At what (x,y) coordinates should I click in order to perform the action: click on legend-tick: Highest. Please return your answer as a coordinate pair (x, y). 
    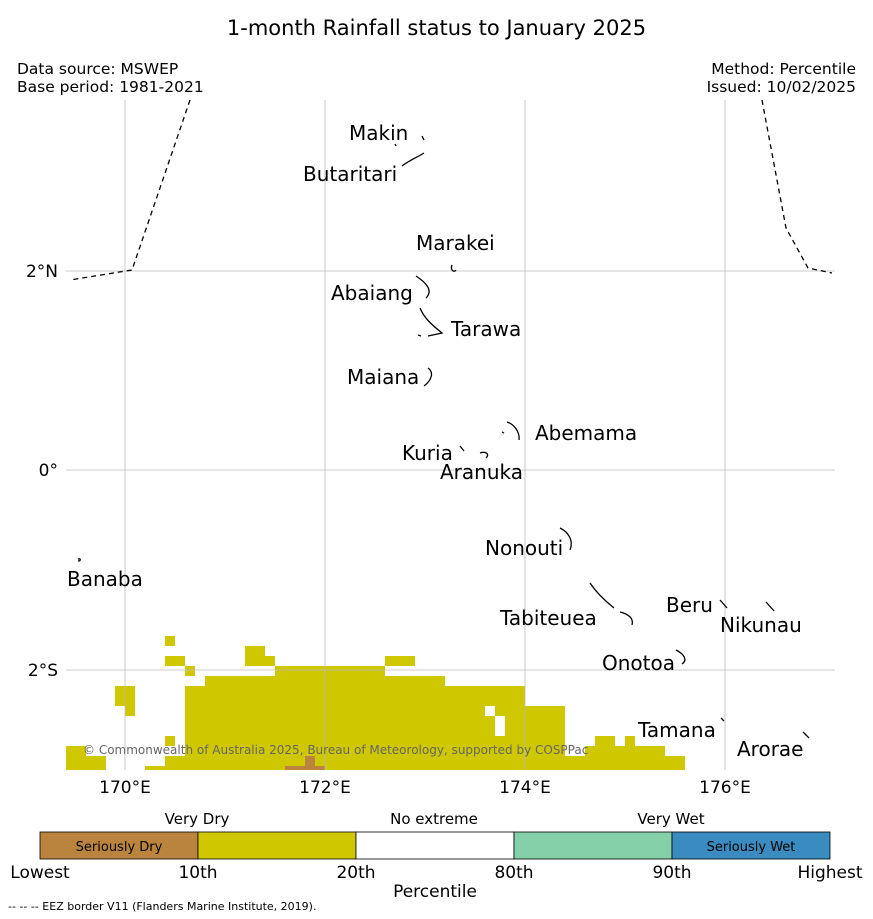
    Looking at the image, I should click on (829, 873).